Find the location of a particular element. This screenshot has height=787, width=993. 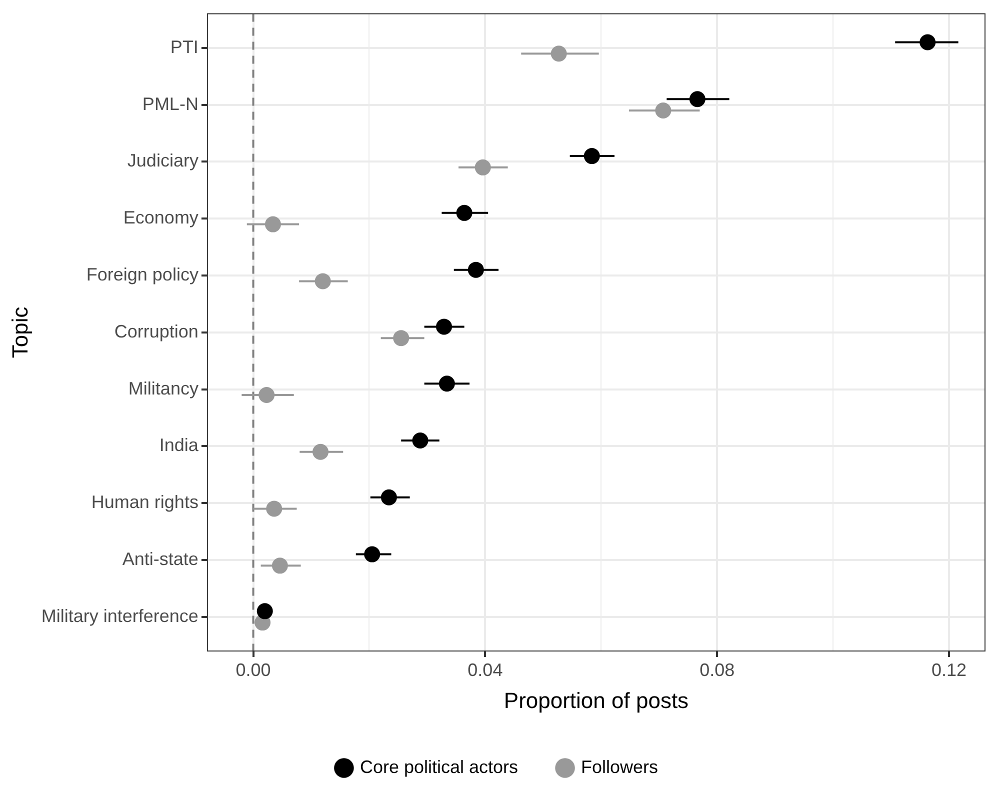

y-tick-label: Economy is located at coordinates (160, 218).